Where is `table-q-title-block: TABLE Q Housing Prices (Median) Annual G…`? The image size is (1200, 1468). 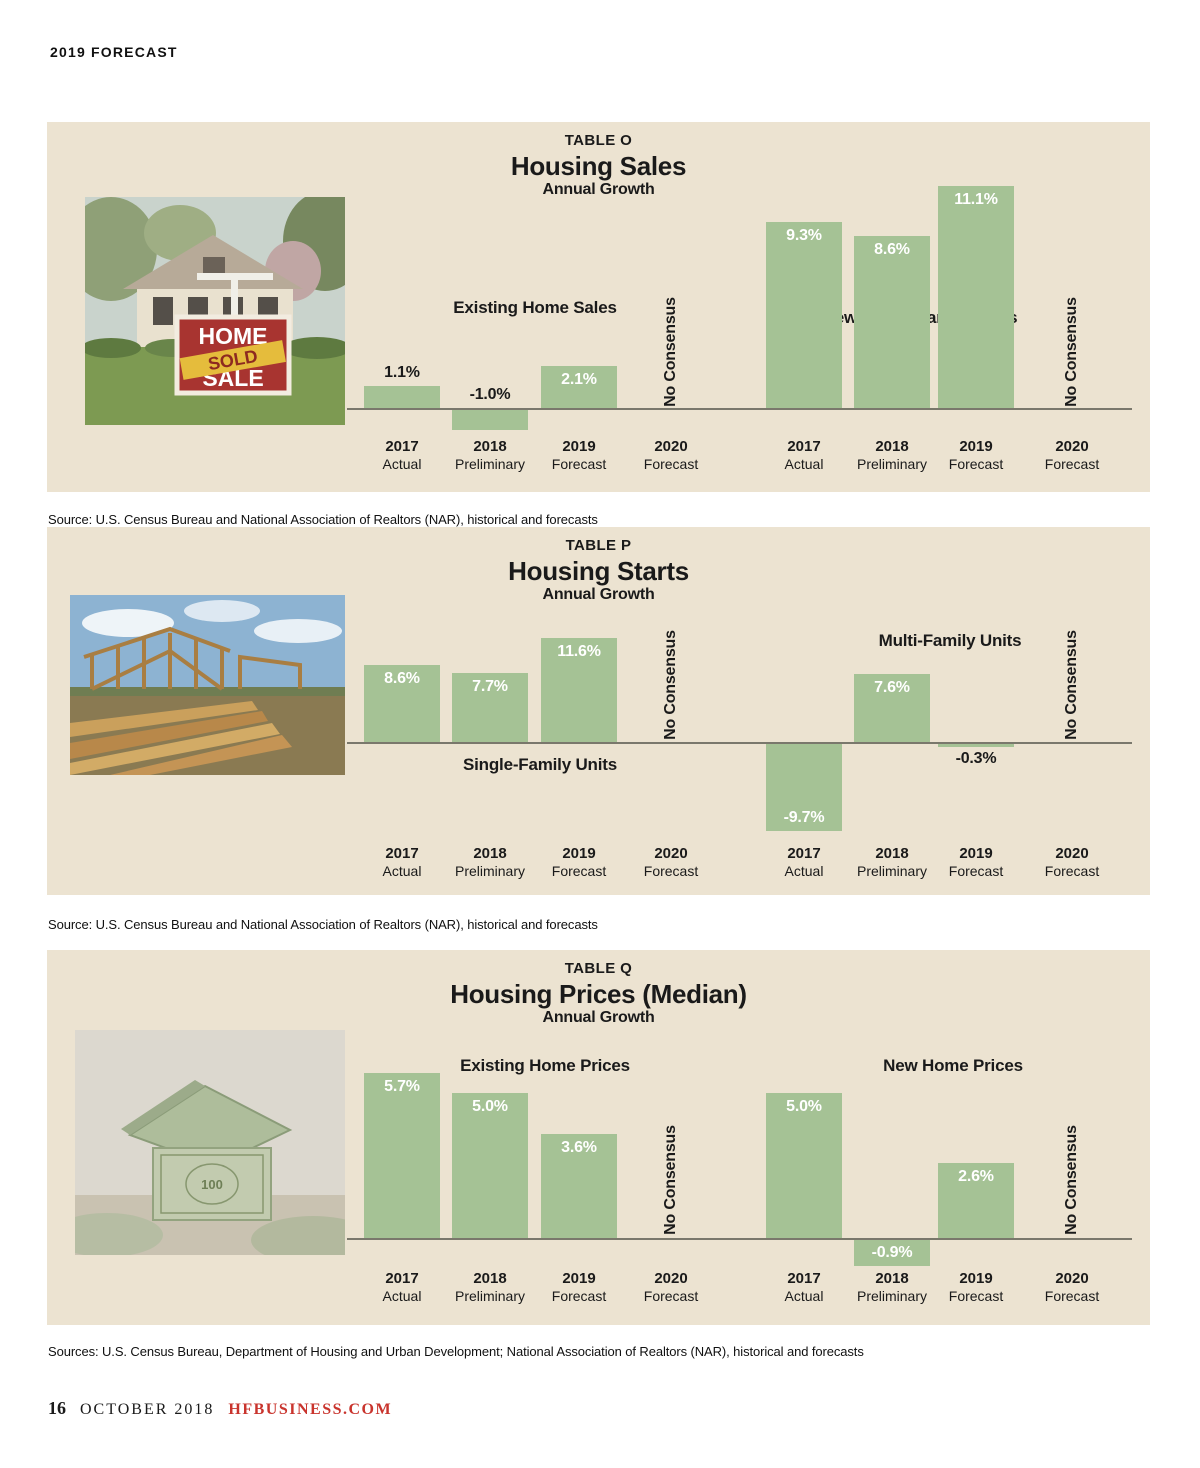 table-q-title-block: TABLE Q Housing Prices (Median) Annual G… is located at coordinates (598, 994).